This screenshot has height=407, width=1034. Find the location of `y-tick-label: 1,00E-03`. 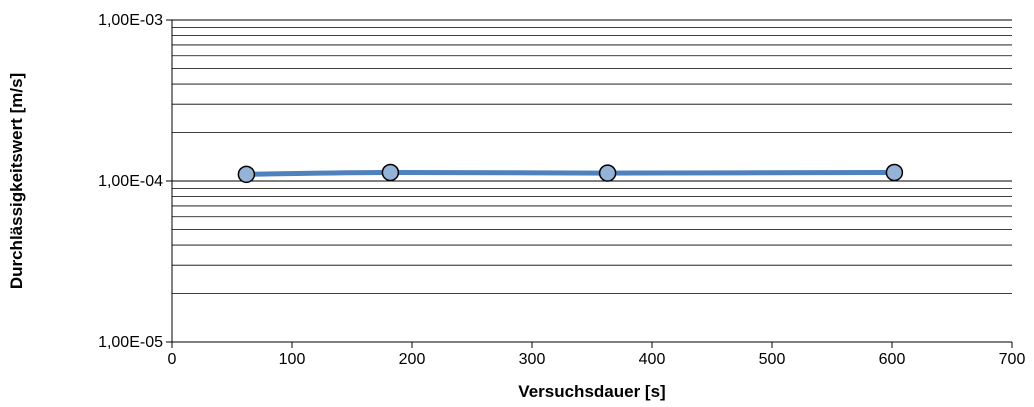

y-tick-label: 1,00E-03 is located at coordinates (130, 20).